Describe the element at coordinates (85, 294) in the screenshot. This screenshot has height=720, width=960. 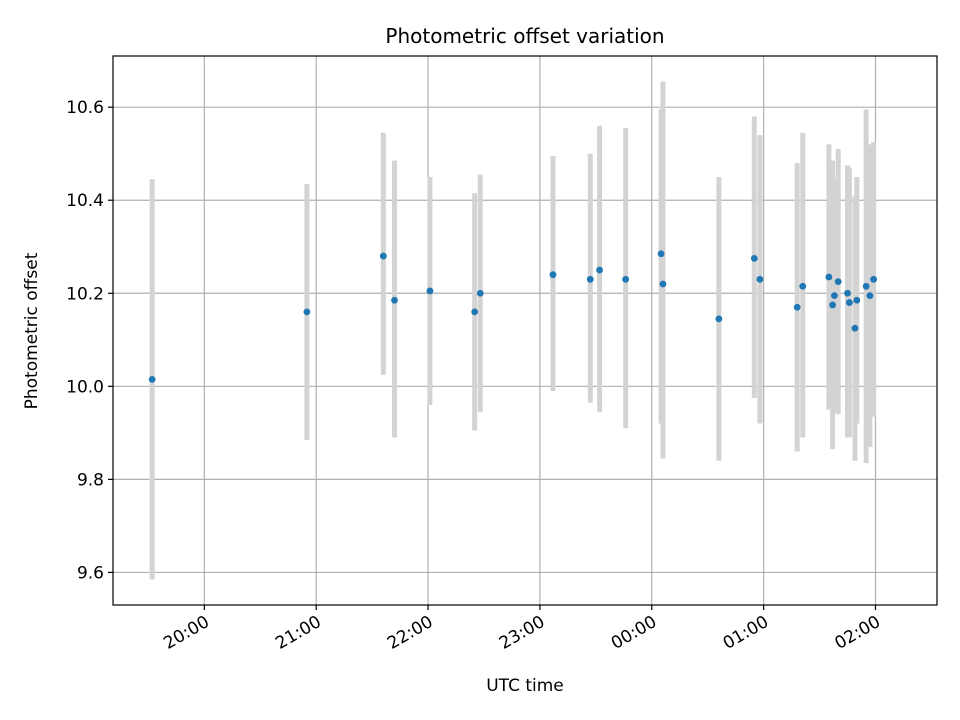
I see `y-tick-label: 10.2` at that location.